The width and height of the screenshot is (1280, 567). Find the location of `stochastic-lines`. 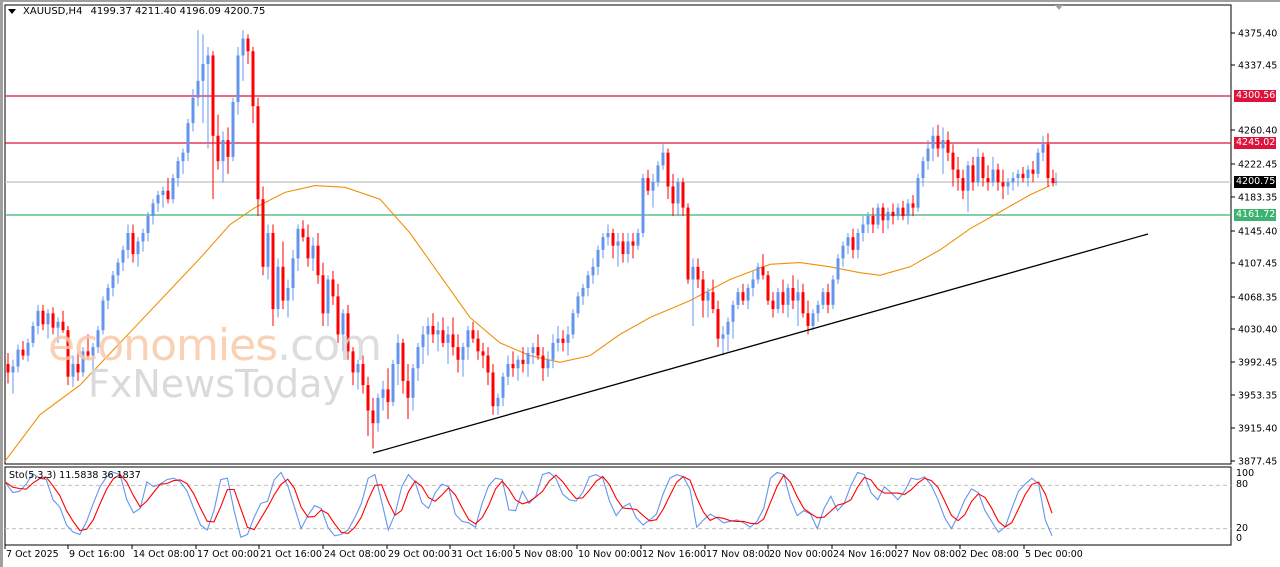

stochastic-lines is located at coordinates (617, 504).